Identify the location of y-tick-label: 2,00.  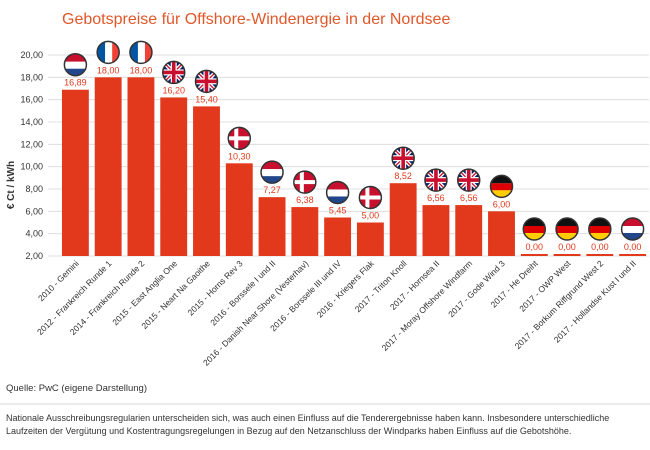
(34, 256).